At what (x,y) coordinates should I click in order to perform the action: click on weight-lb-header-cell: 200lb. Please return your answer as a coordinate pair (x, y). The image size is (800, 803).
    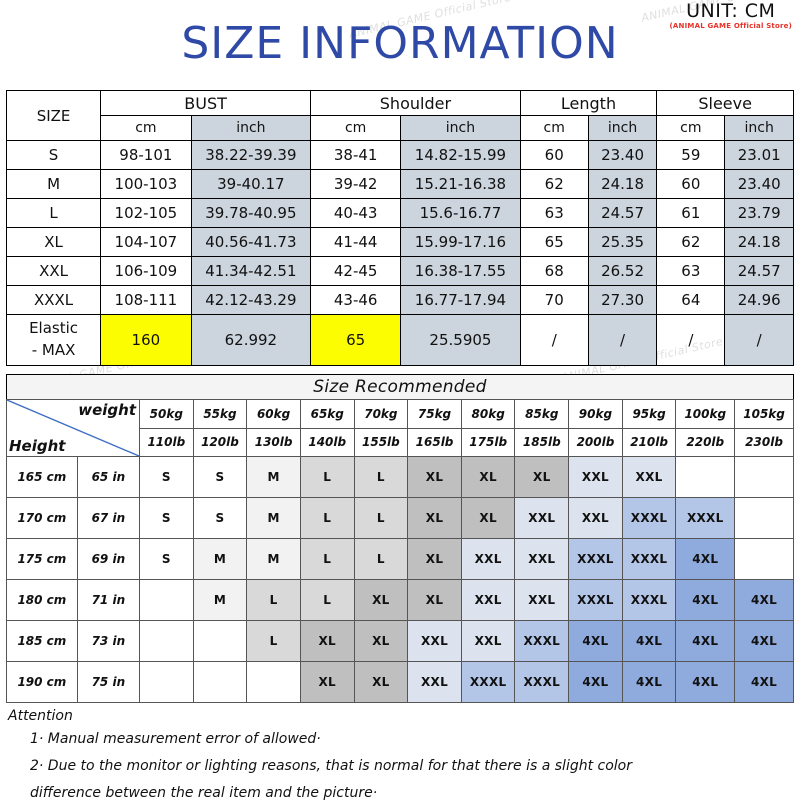
    Looking at the image, I should click on (595, 442).